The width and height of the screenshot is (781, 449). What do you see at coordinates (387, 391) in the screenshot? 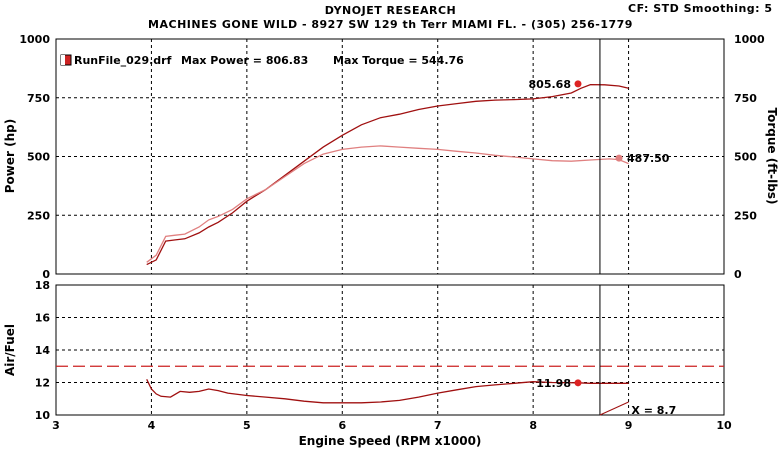
I see `afr-curve` at bounding box center [387, 391].